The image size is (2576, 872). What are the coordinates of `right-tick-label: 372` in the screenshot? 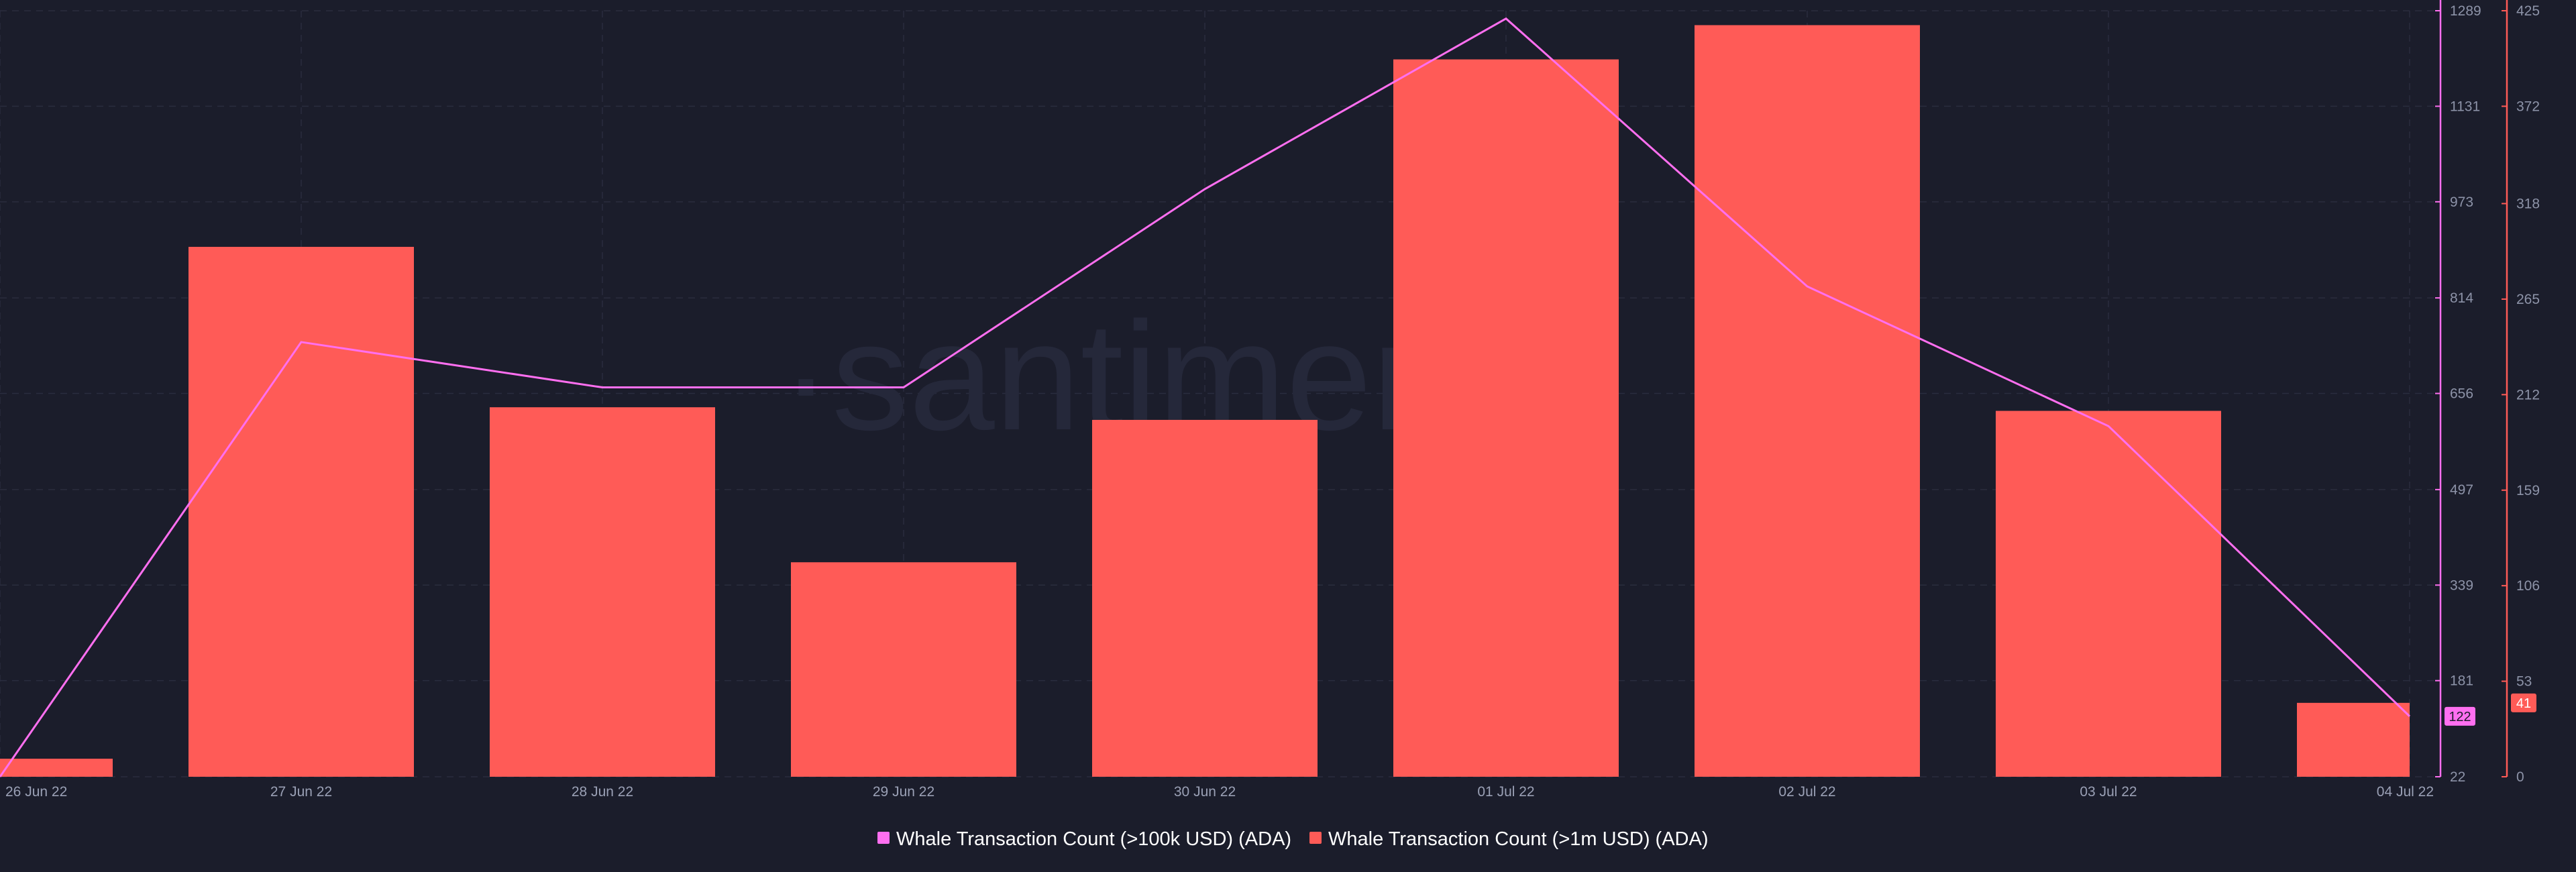 It's located at (2528, 107).